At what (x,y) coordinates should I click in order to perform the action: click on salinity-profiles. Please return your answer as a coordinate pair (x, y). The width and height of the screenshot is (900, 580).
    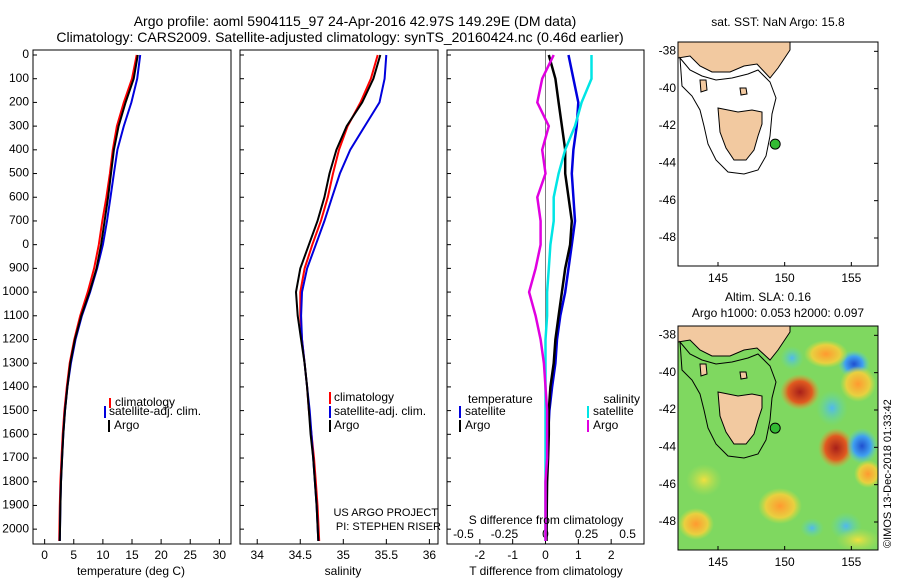
    Looking at the image, I should click on (341, 298).